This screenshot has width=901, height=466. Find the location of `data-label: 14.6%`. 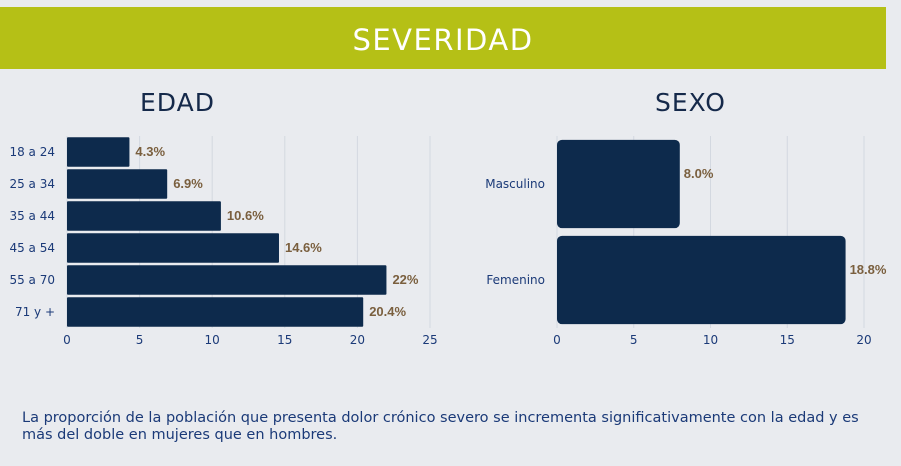

data-label: 14.6% is located at coordinates (303, 247).